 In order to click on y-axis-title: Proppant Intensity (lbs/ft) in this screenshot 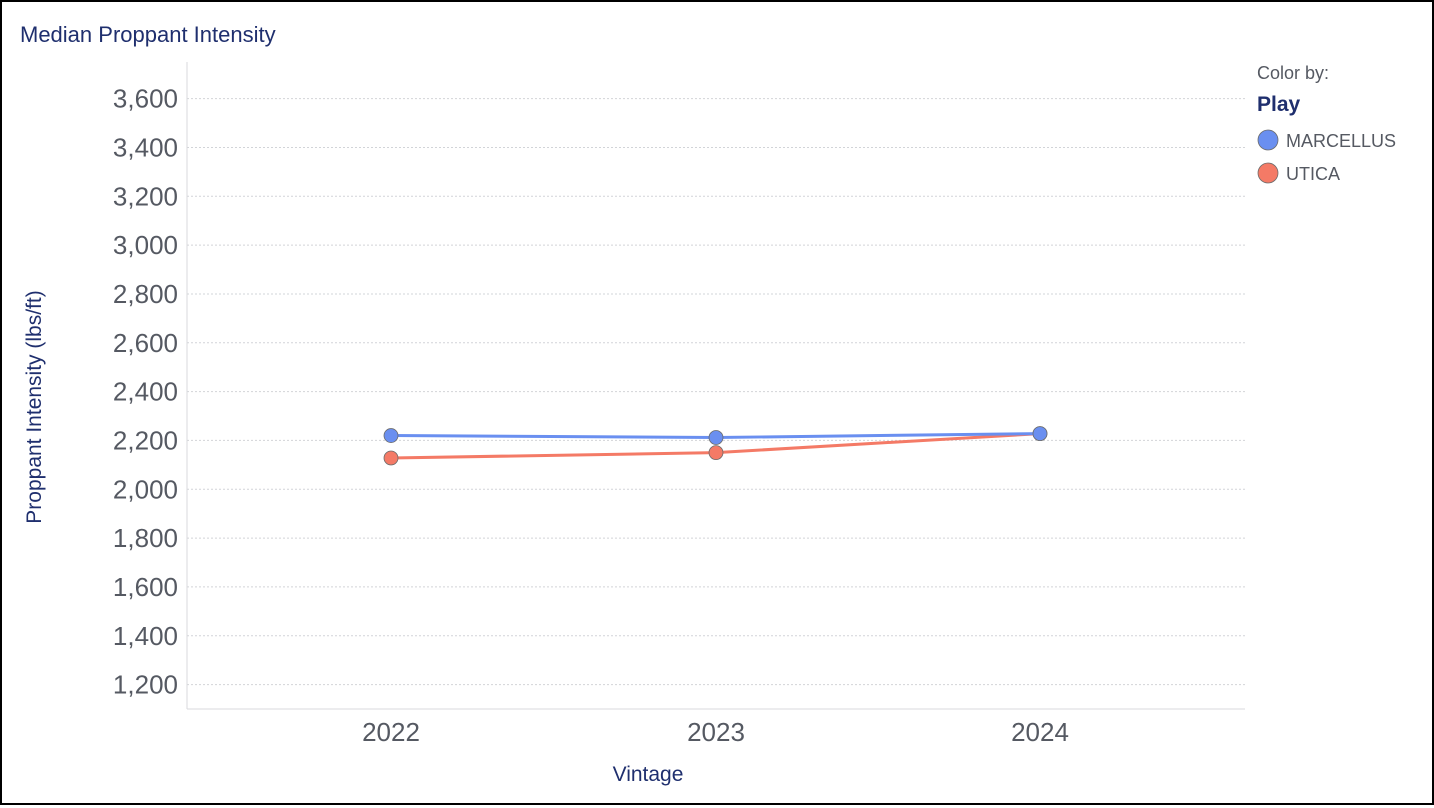, I will do `click(34, 406)`.